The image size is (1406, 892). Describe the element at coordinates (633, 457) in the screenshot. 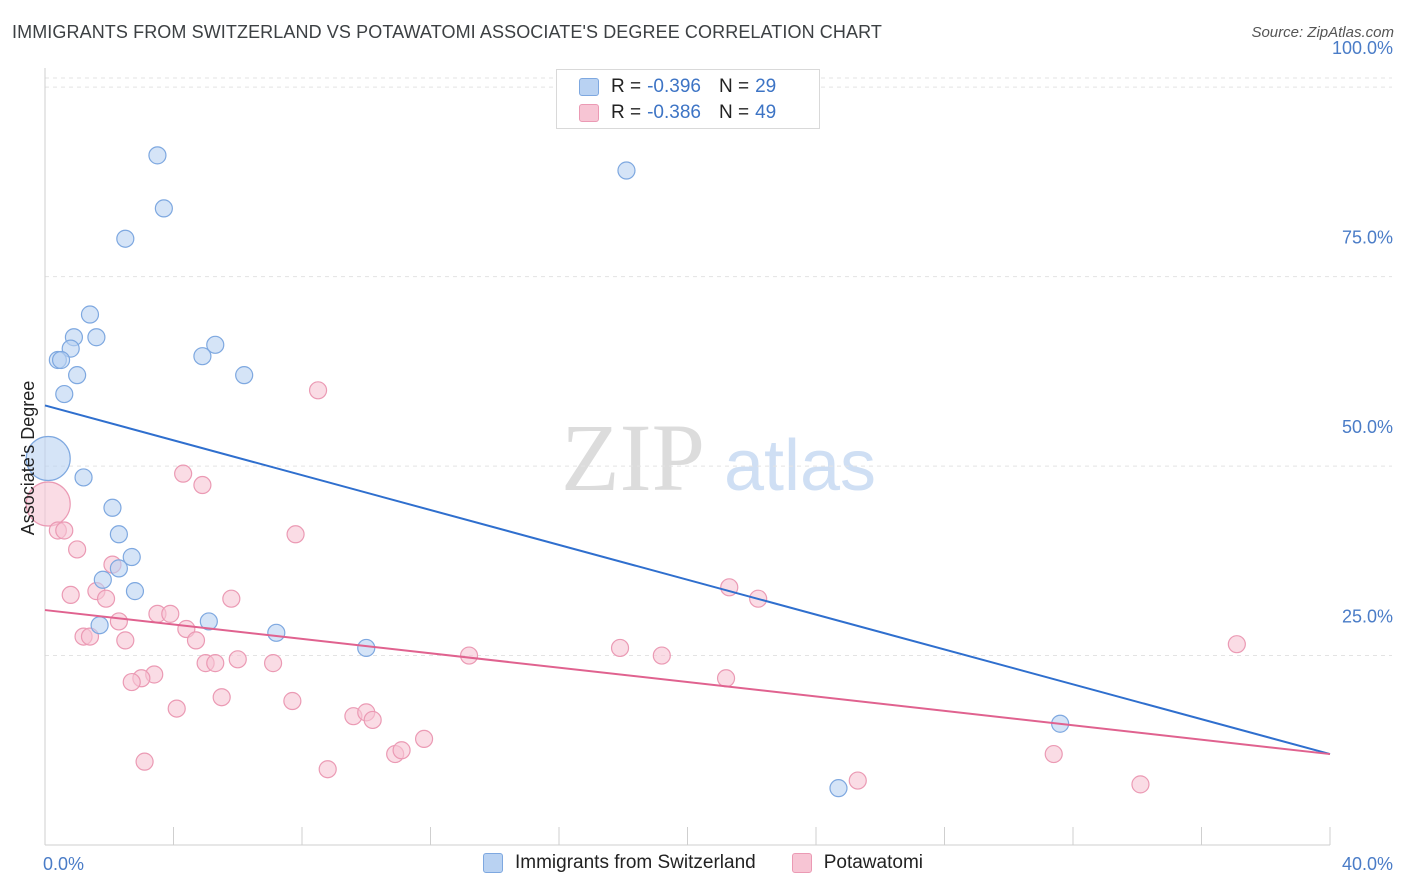

I see `watermark-zip: ZIP` at that location.